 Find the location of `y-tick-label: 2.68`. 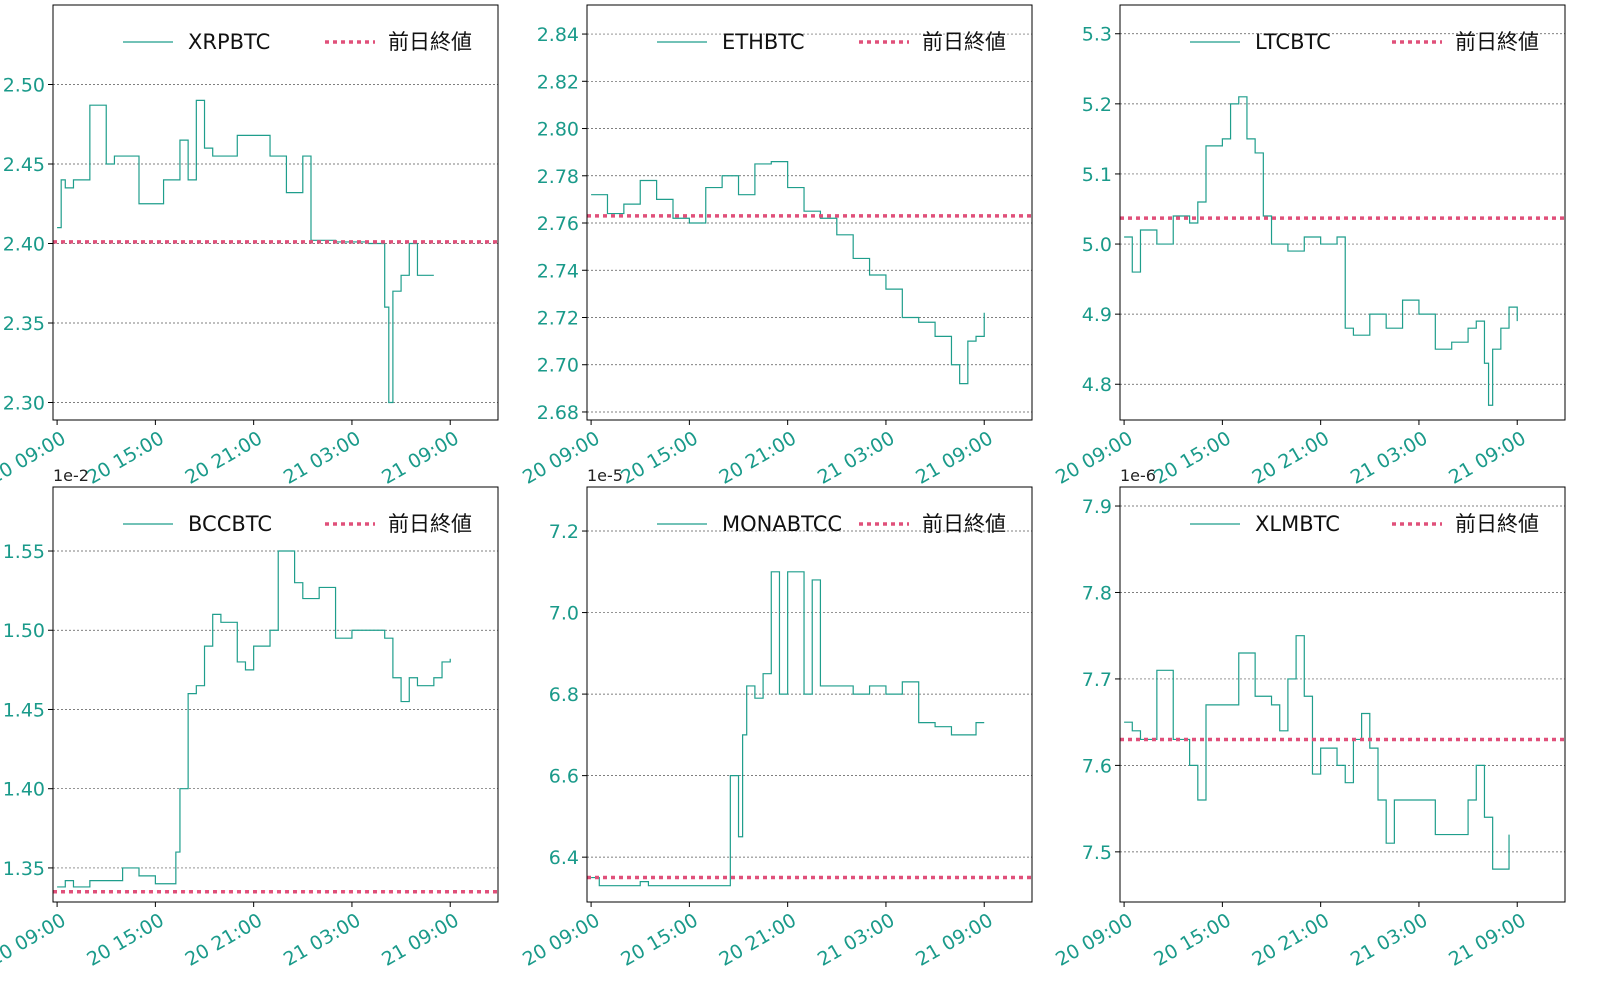

y-tick-label: 2.68 is located at coordinates (558, 413).